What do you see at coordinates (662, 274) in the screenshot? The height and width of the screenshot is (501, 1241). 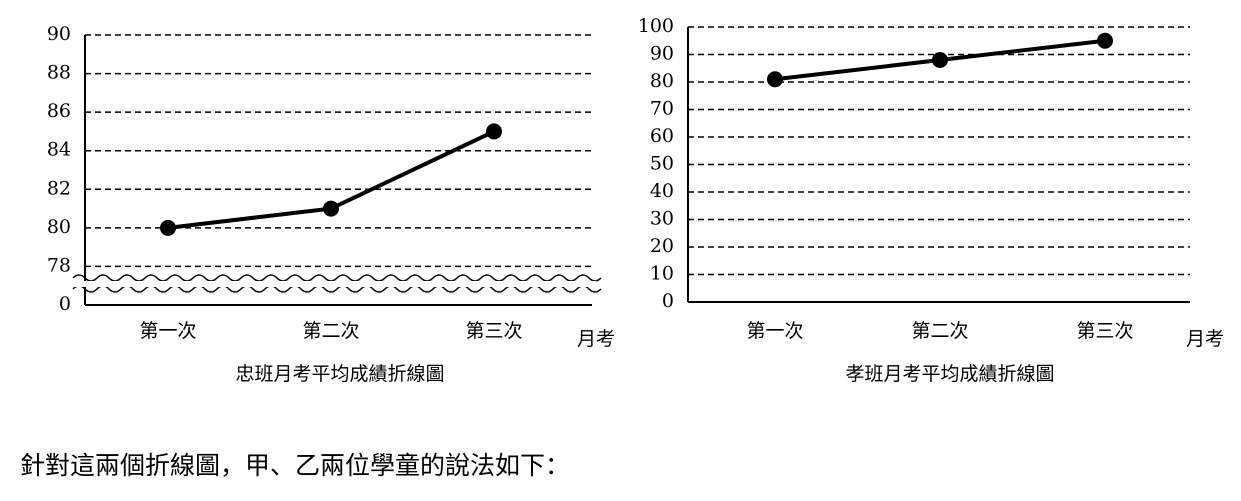 I see `y-tick-label: 10` at bounding box center [662, 274].